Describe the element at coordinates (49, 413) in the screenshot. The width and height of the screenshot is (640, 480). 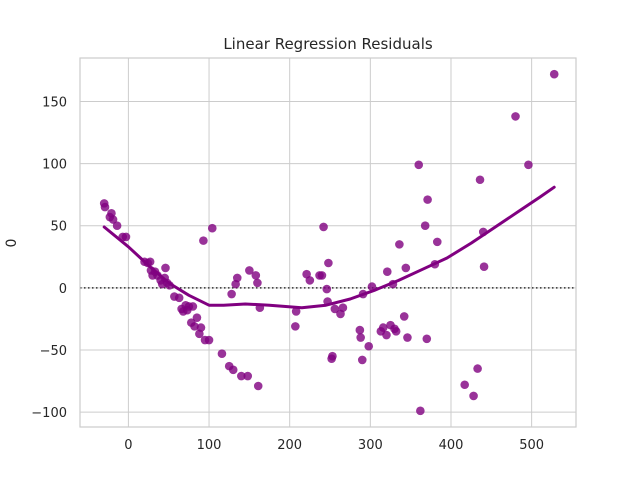
I see `y-tick-label: −100` at that location.